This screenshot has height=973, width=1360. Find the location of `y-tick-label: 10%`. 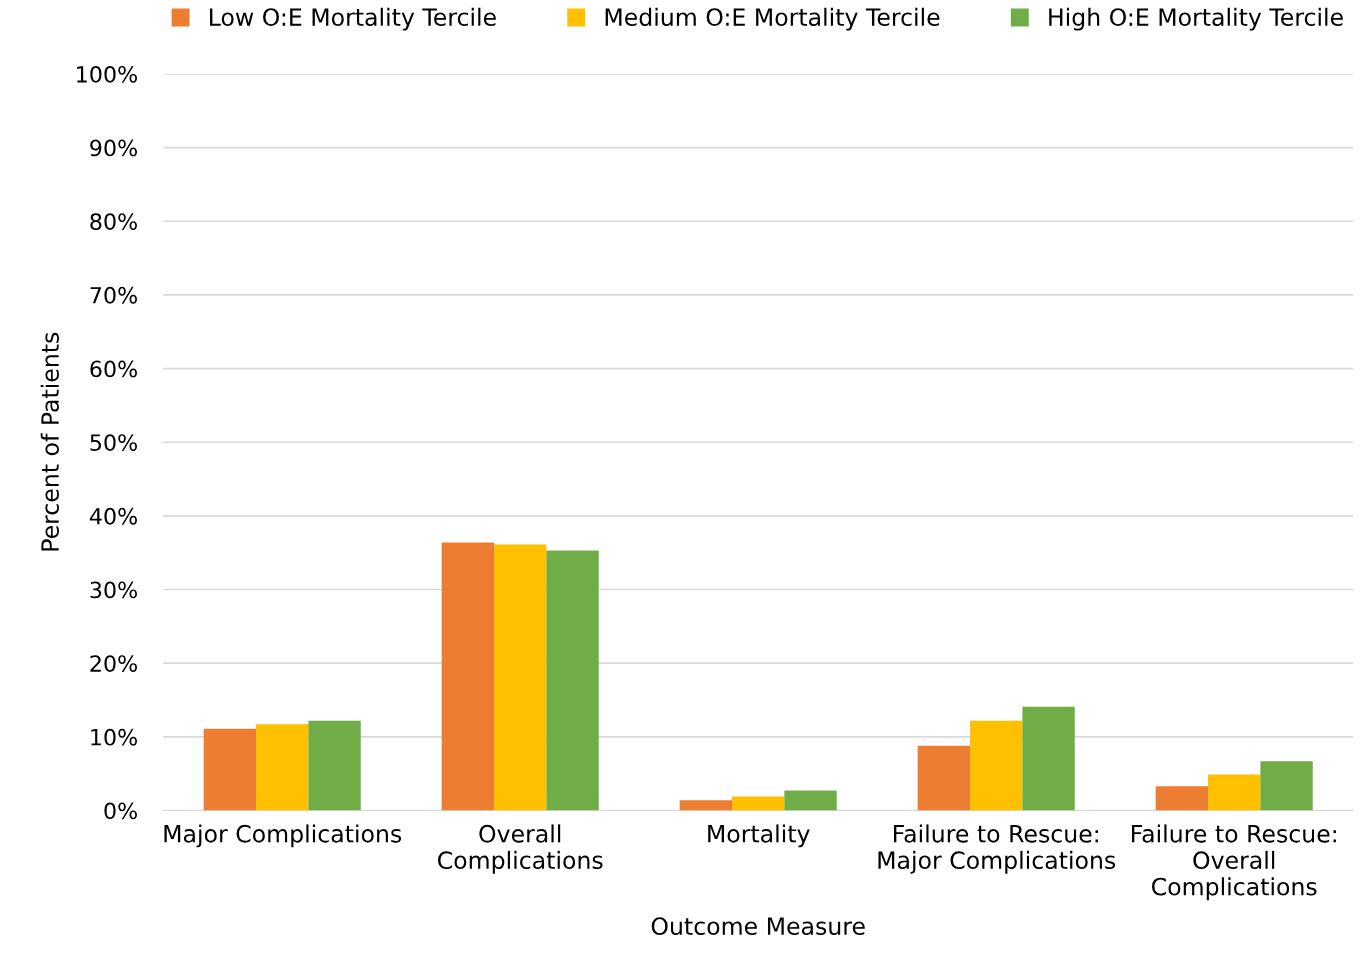

y-tick-label: 10% is located at coordinates (114, 737).